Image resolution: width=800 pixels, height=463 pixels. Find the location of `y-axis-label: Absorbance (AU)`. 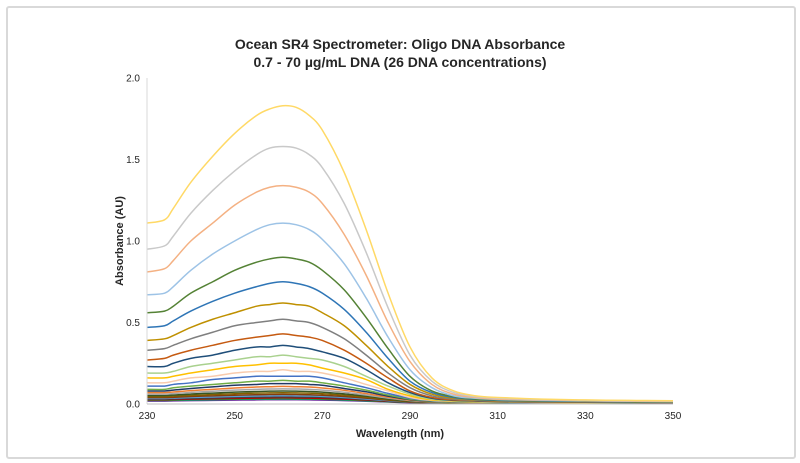

y-axis-label: Absorbance (AU) is located at coordinates (120, 241).